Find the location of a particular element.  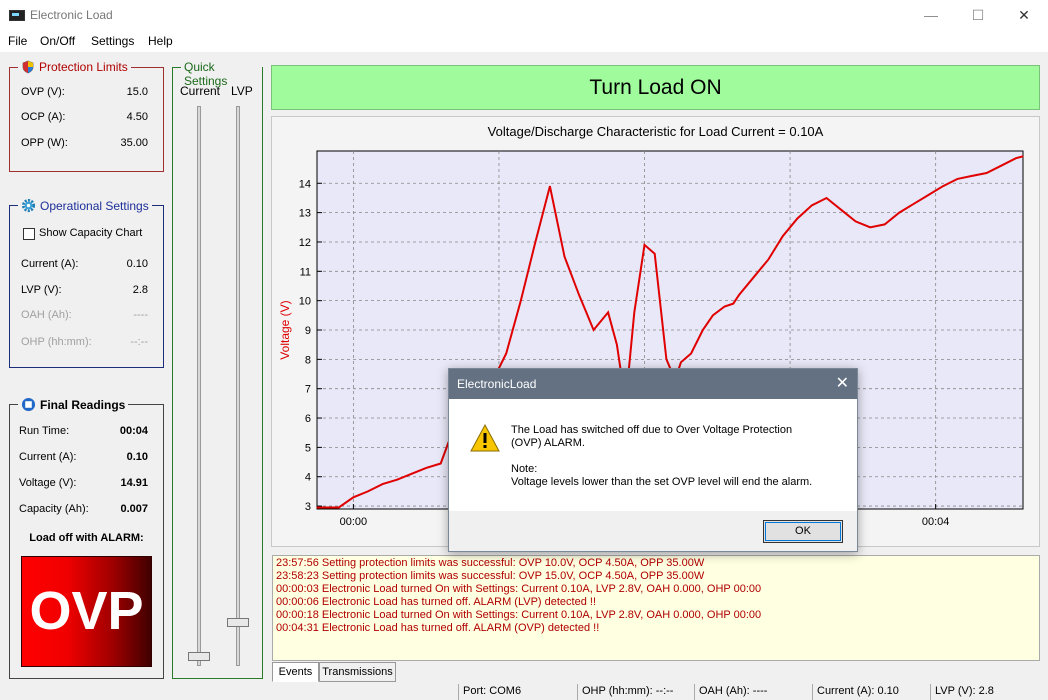

x-tick-label: 00:00 is located at coordinates (354, 522).